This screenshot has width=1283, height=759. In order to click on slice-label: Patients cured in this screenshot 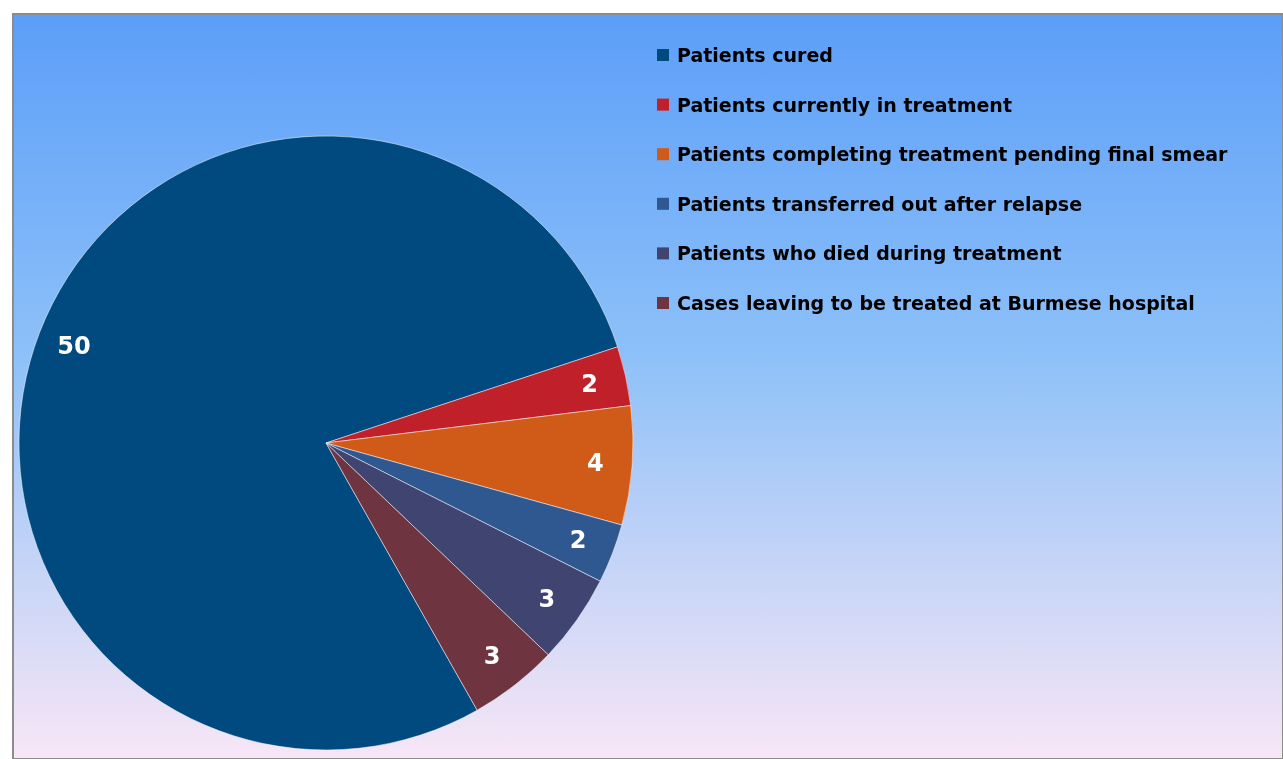, I will do `click(755, 55)`.